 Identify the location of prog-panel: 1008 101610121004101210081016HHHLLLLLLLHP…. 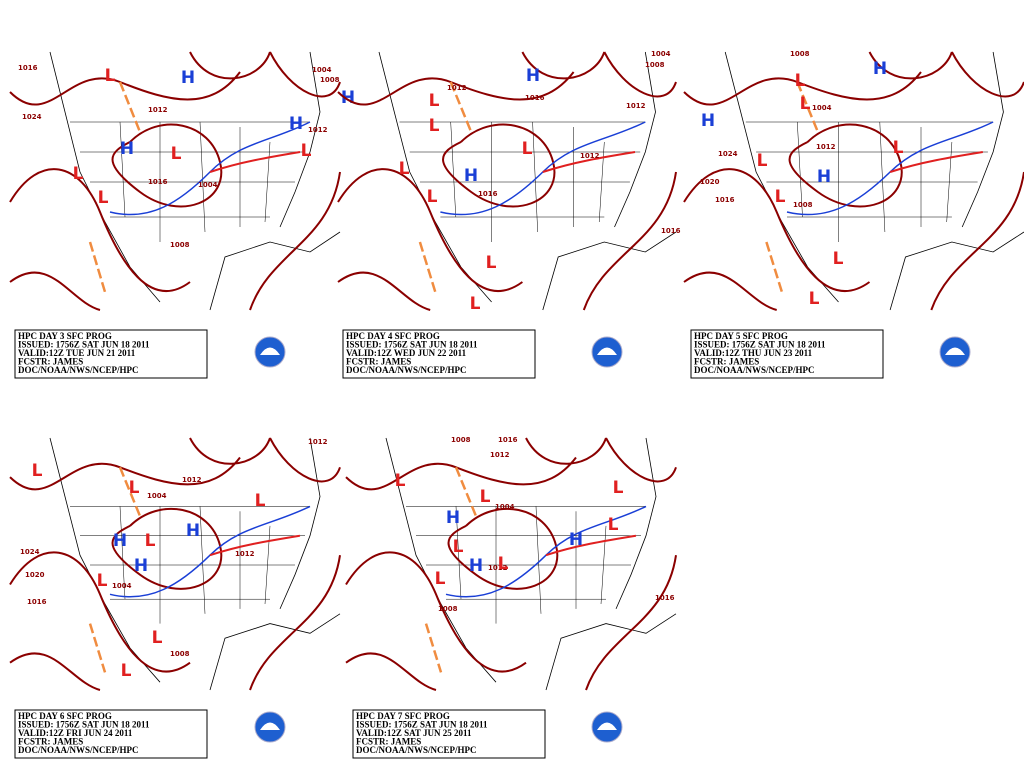
(511, 597).